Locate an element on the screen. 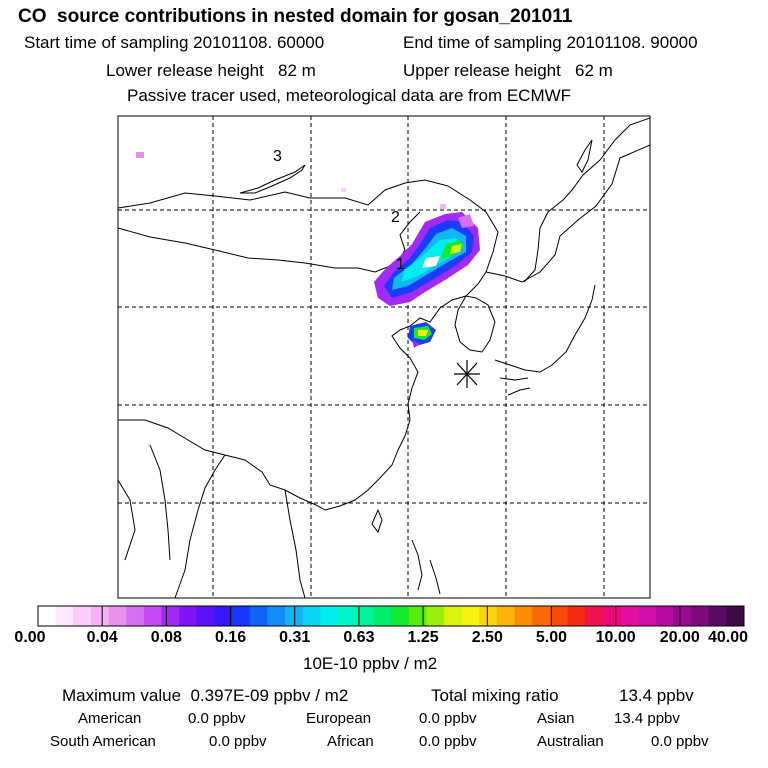 This screenshot has height=768, width=768. region-label: 3 is located at coordinates (277, 156).